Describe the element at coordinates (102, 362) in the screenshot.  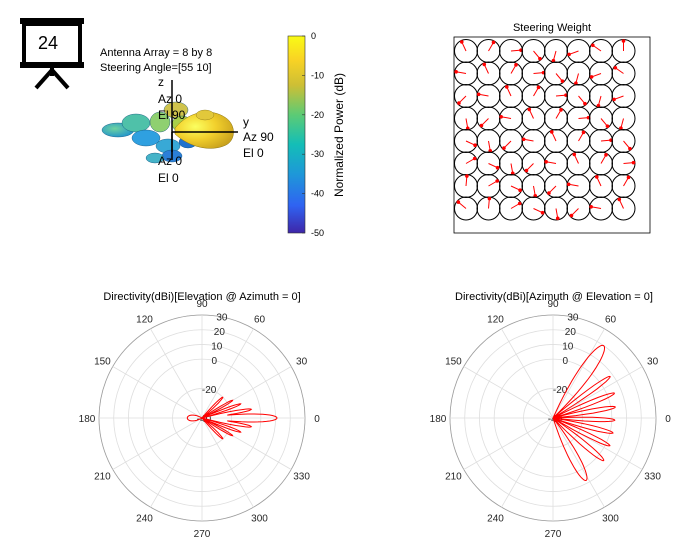
I see `angle-tick-label: 150` at that location.